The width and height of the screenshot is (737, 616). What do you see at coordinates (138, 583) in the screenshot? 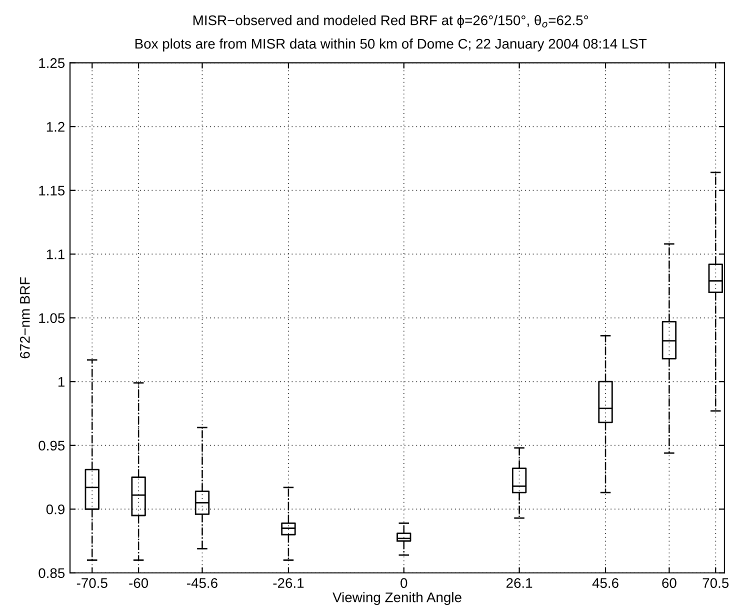
I see `x-tick-label: -60` at bounding box center [138, 583].